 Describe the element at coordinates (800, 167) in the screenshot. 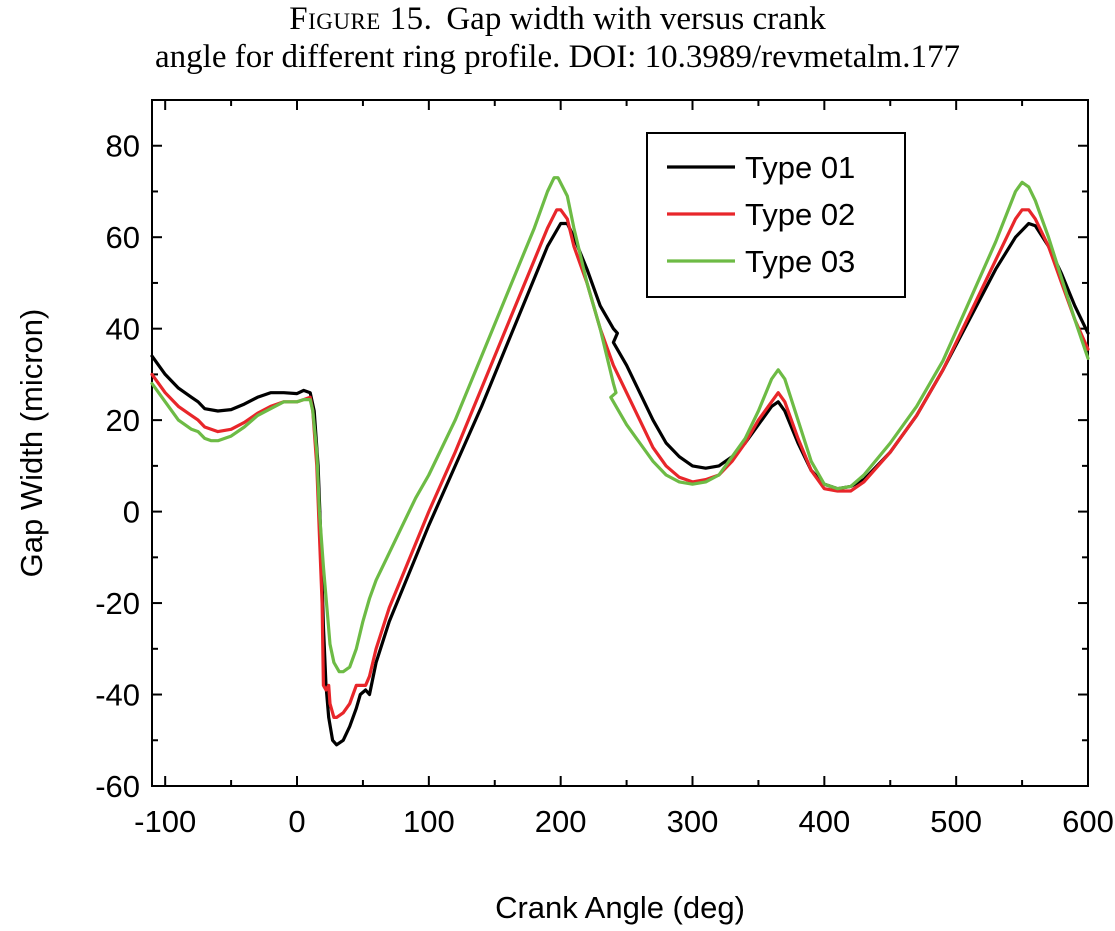

I see `legend-label-type-01: Type 01` at that location.